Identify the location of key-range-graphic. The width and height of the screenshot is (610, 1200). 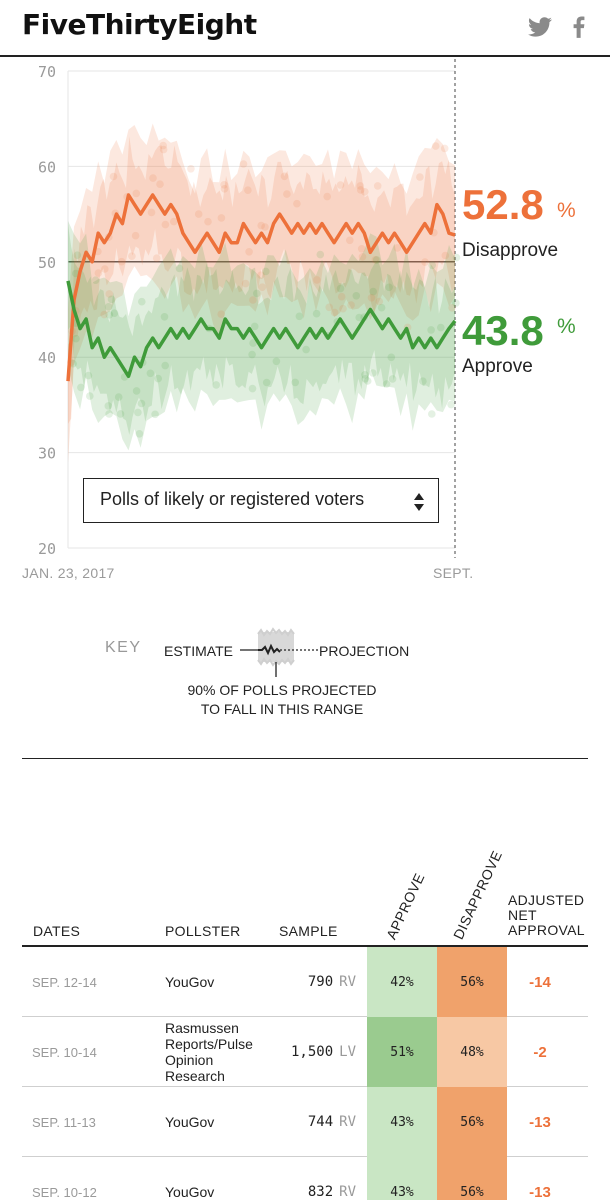
(279, 652).